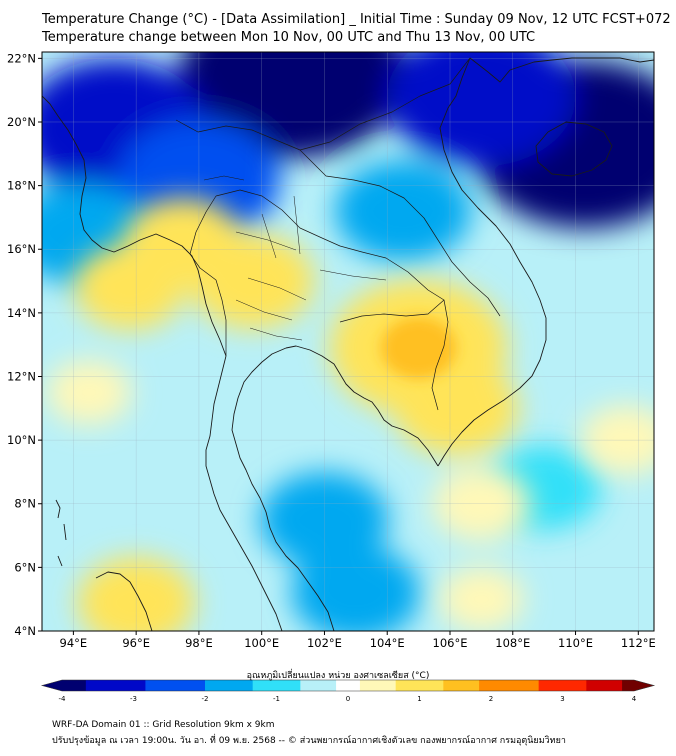 The image size is (676, 756). Describe the element at coordinates (644, 685) in the screenshot. I see `colorbar-max-arrow` at that location.